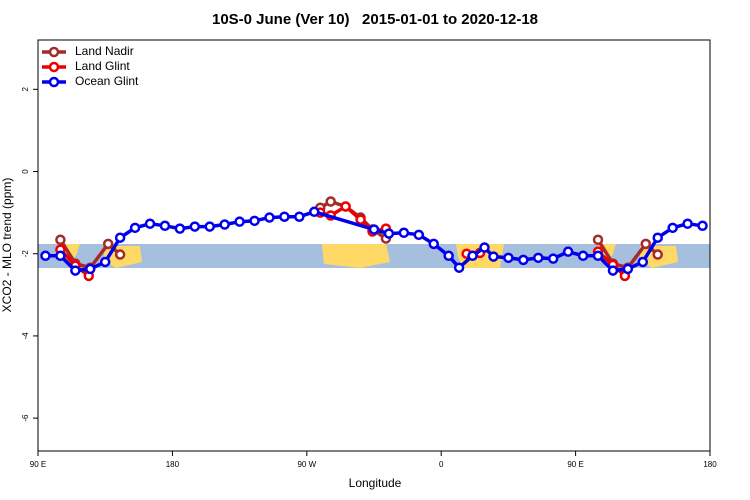 This screenshot has height=500, width=750. I want to click on land, so click(356, 256).